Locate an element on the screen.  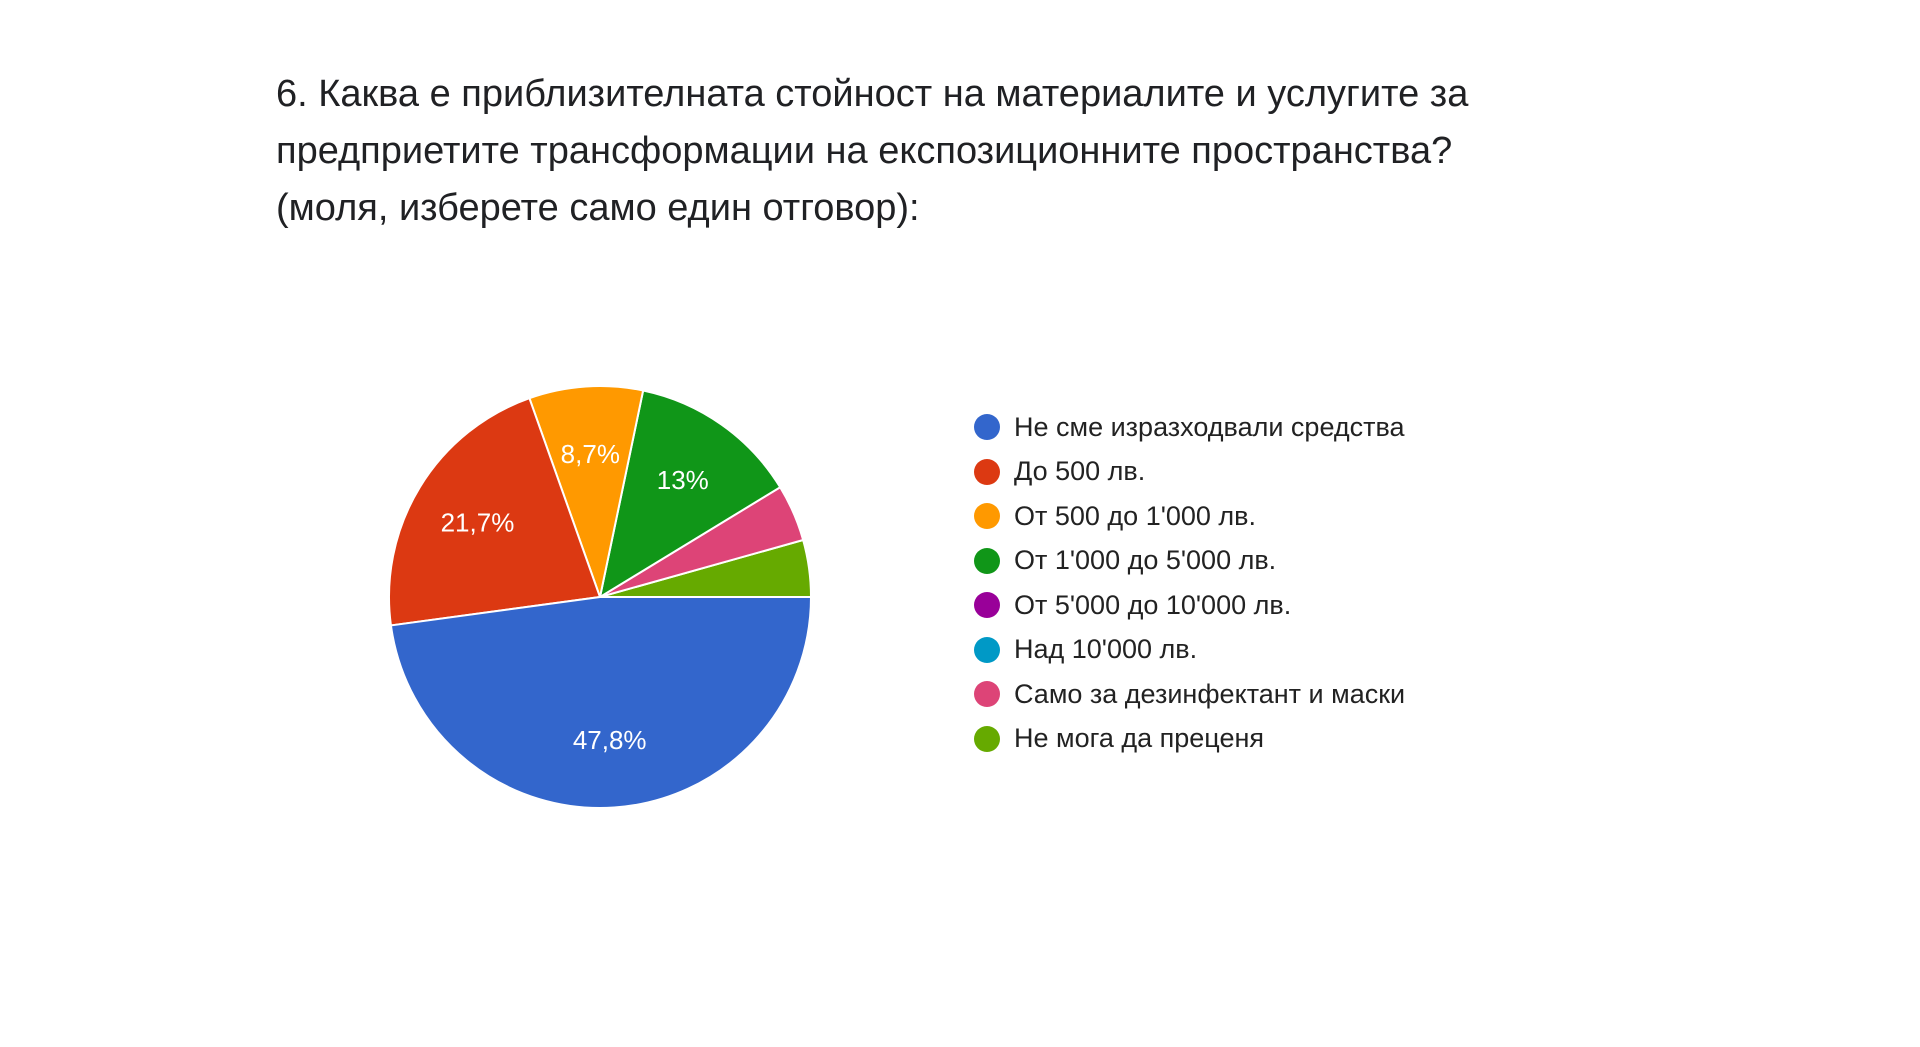
legend-label: Не сме изразходвали средства is located at coordinates (1209, 426).